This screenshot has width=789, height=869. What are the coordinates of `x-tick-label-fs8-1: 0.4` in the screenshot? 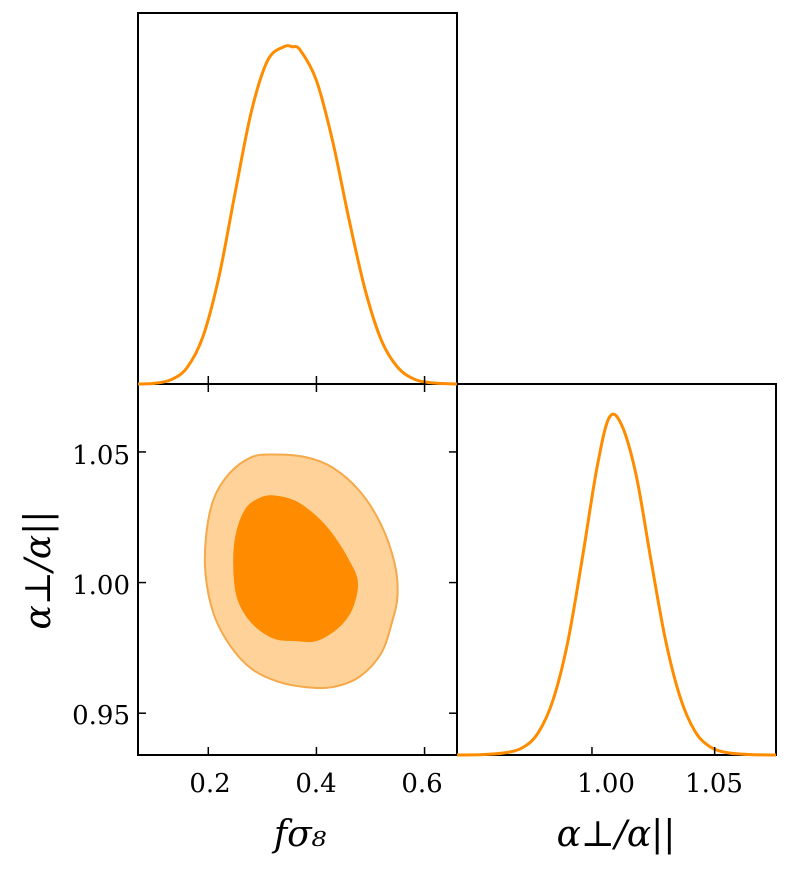 It's located at (315, 784).